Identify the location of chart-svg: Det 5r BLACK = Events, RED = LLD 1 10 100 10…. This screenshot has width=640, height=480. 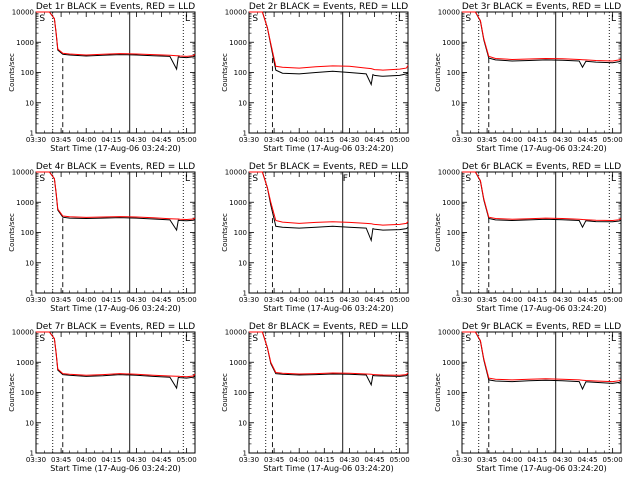
(315, 237).